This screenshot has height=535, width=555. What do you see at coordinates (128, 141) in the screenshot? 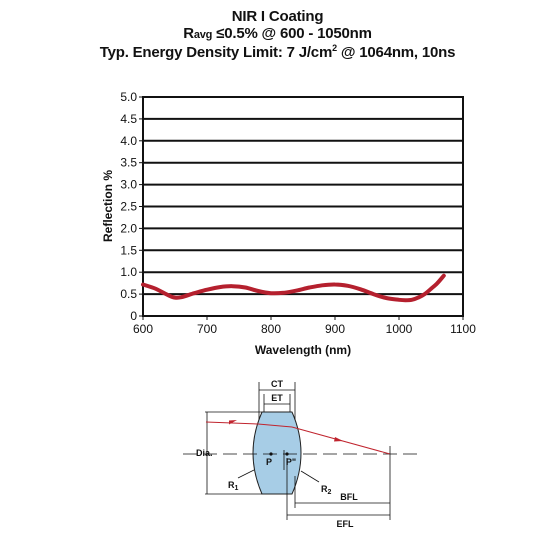
I see `y-tick-label-8: 4.0` at bounding box center [128, 141].